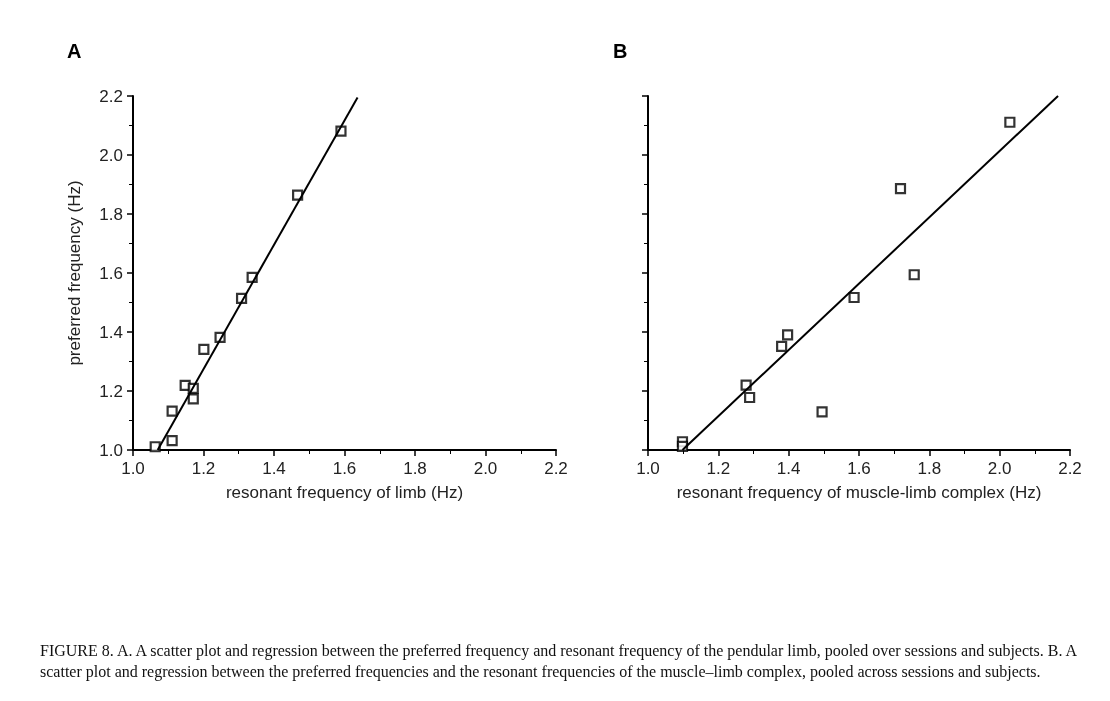 The width and height of the screenshot is (1110, 701). What do you see at coordinates (74, 51) in the screenshot?
I see `chart-title: A` at bounding box center [74, 51].